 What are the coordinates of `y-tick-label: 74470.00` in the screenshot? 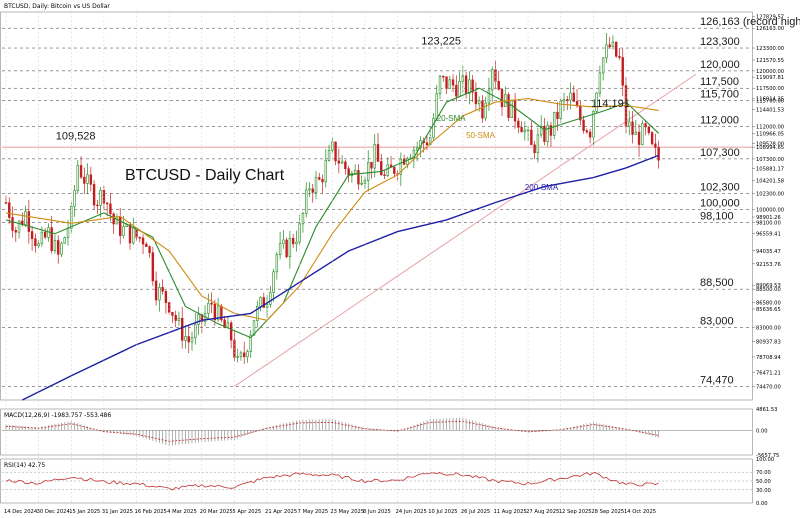 It's located at (768, 387).